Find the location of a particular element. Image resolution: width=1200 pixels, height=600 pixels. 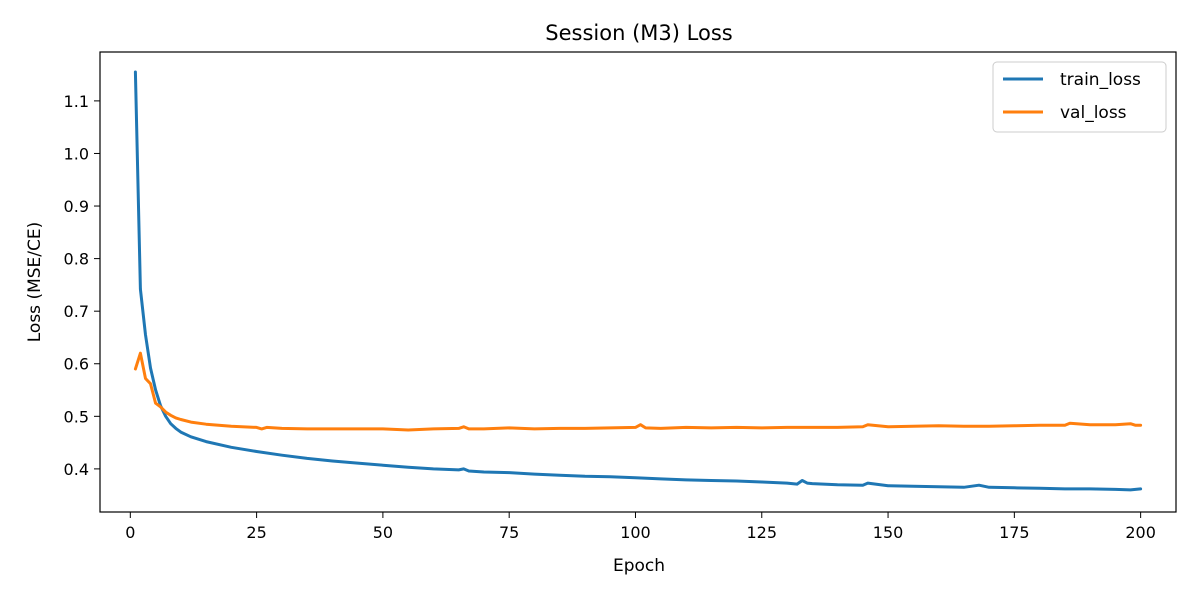

x-tick-label: 200 is located at coordinates (1140, 532).